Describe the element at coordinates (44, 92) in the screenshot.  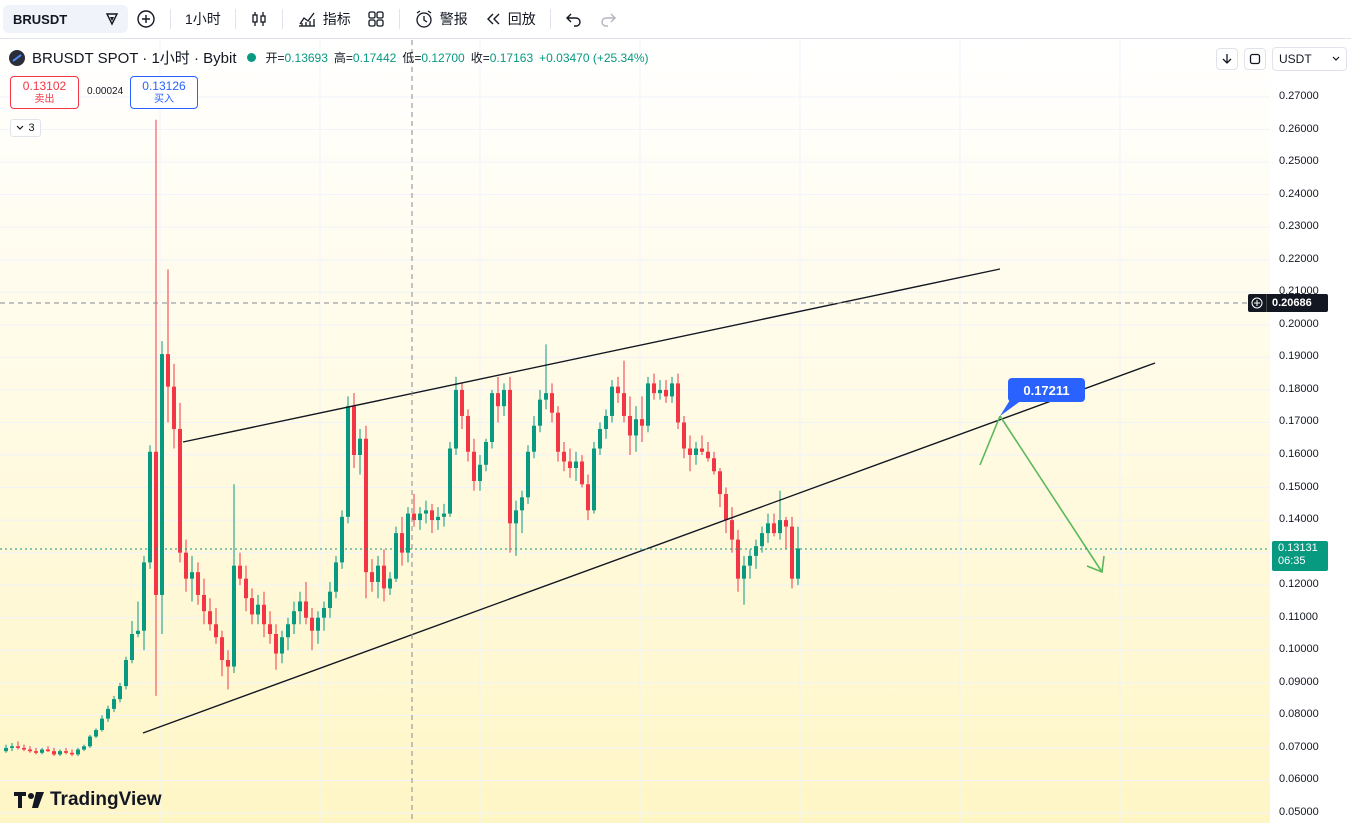
I see `sell-button: 0.13102 卖出` at that location.